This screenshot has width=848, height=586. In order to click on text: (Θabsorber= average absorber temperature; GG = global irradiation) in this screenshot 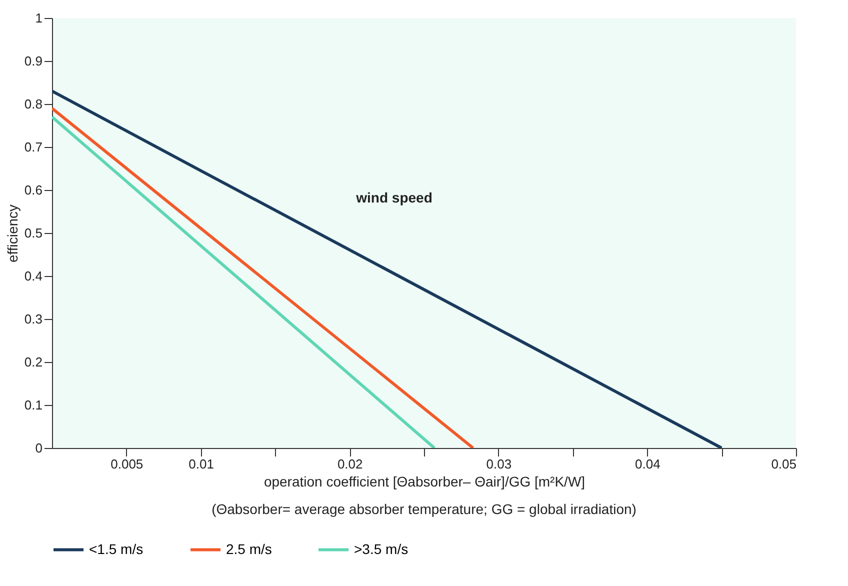, I will do `click(424, 509)`.